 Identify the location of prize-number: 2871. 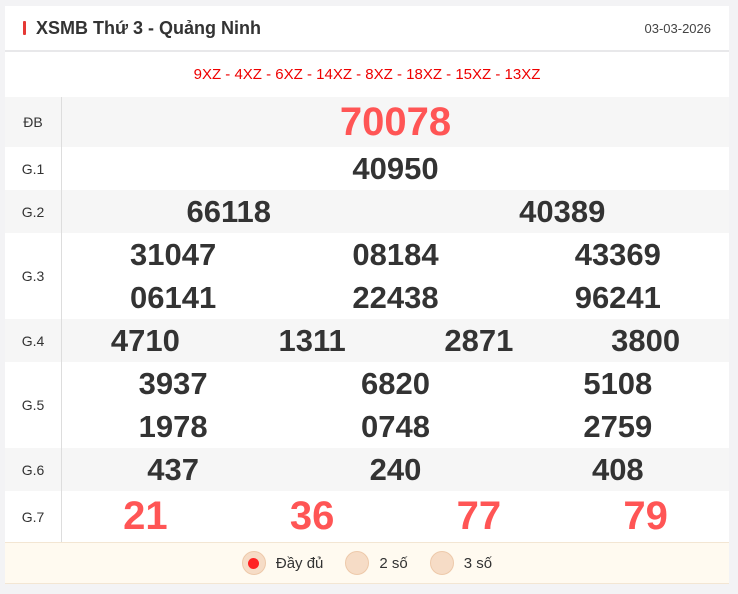
(479, 340).